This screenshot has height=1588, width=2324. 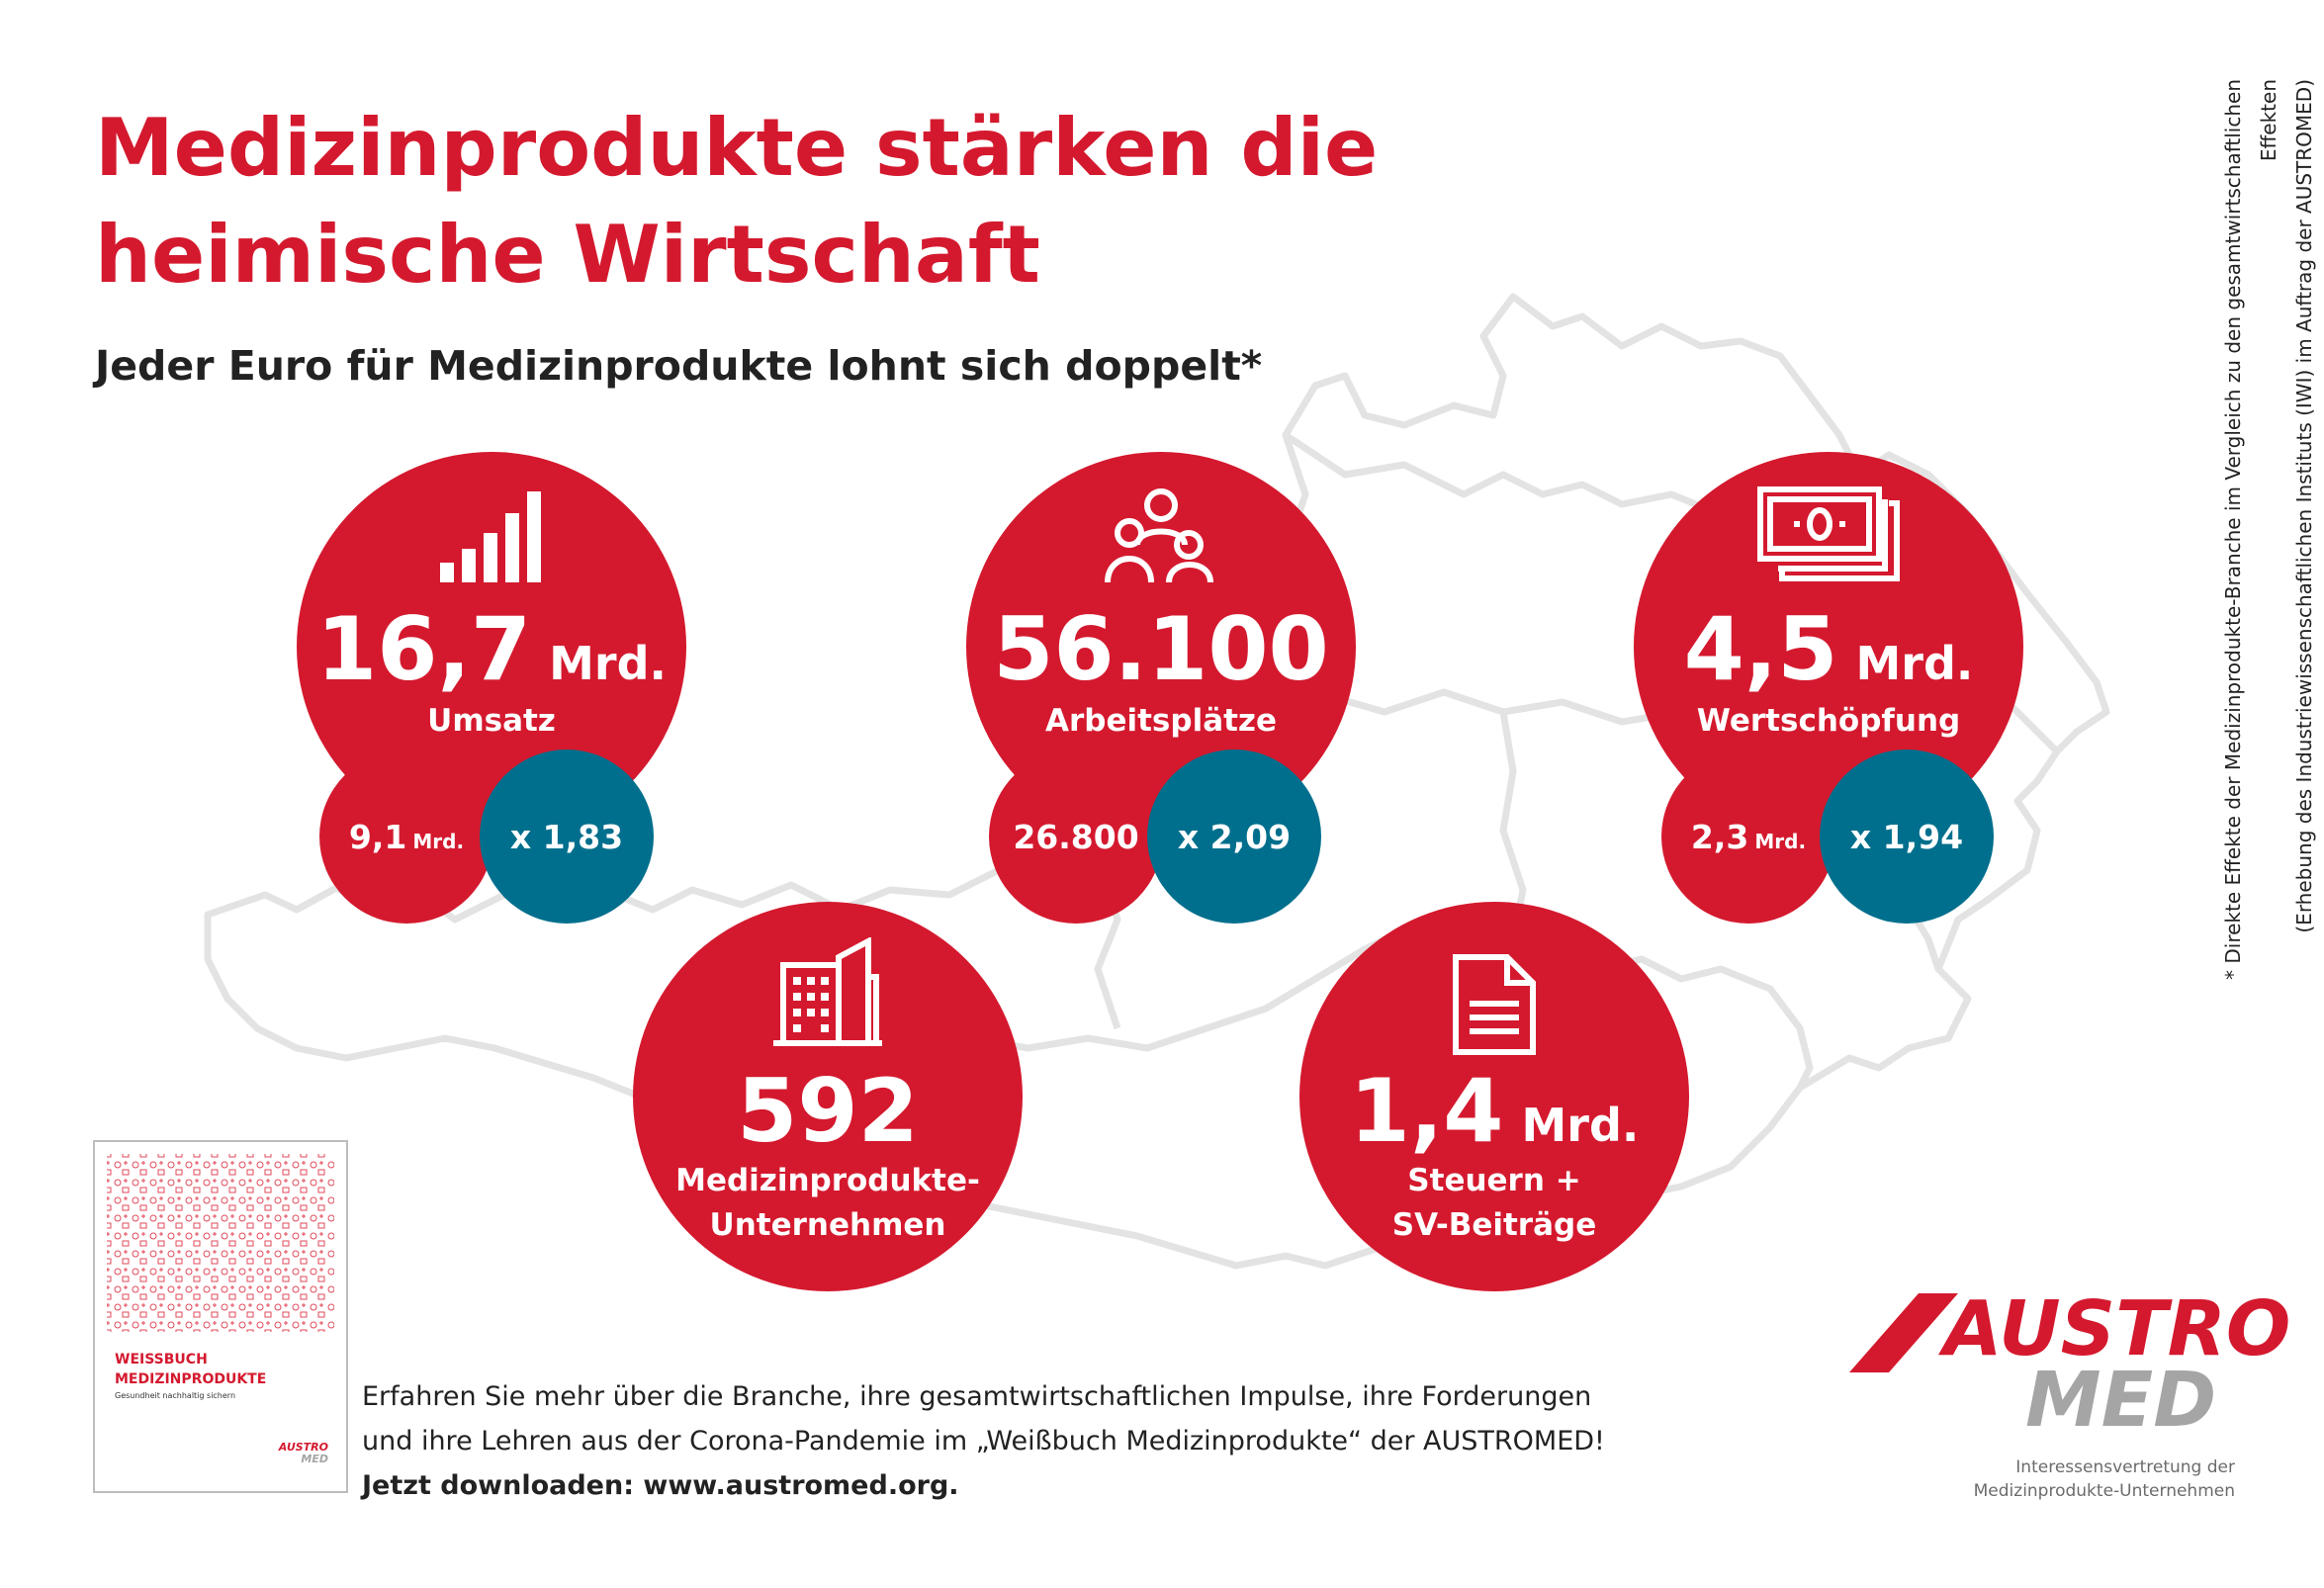 I want to click on steuern-unit: Mrd., so click(x=1580, y=1125).